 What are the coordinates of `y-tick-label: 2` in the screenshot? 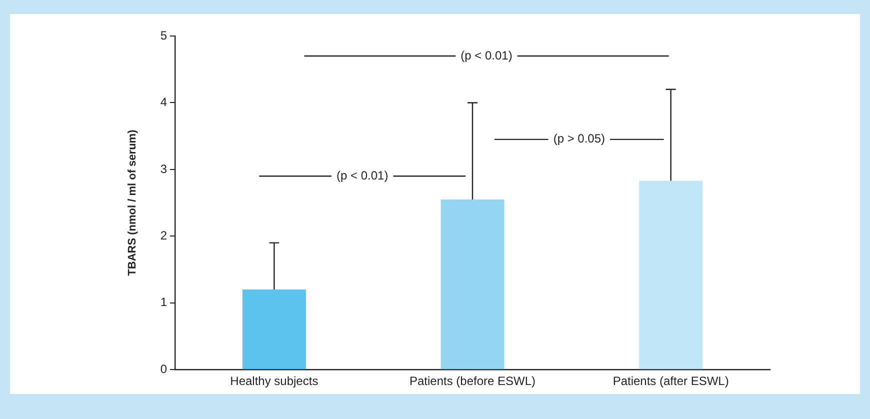 It's located at (164, 235).